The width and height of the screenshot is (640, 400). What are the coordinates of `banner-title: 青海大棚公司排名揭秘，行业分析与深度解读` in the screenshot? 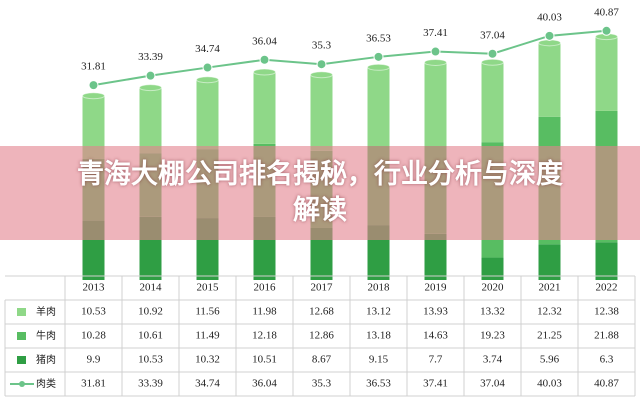 It's located at (320, 192).